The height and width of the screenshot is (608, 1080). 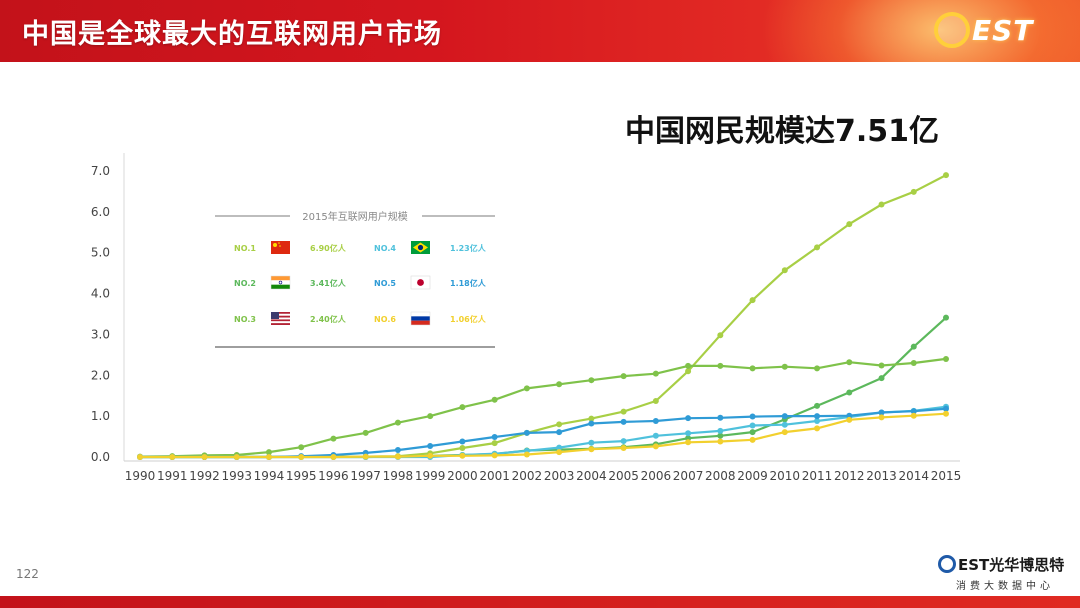 I want to click on legend-rank: NO.5, so click(x=385, y=283).